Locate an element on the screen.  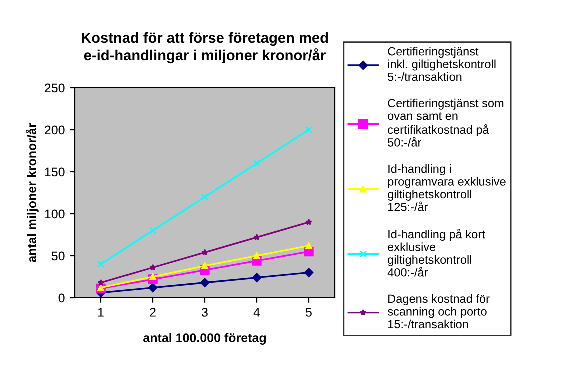
y-tick-label: 0 is located at coordinates (61, 298).